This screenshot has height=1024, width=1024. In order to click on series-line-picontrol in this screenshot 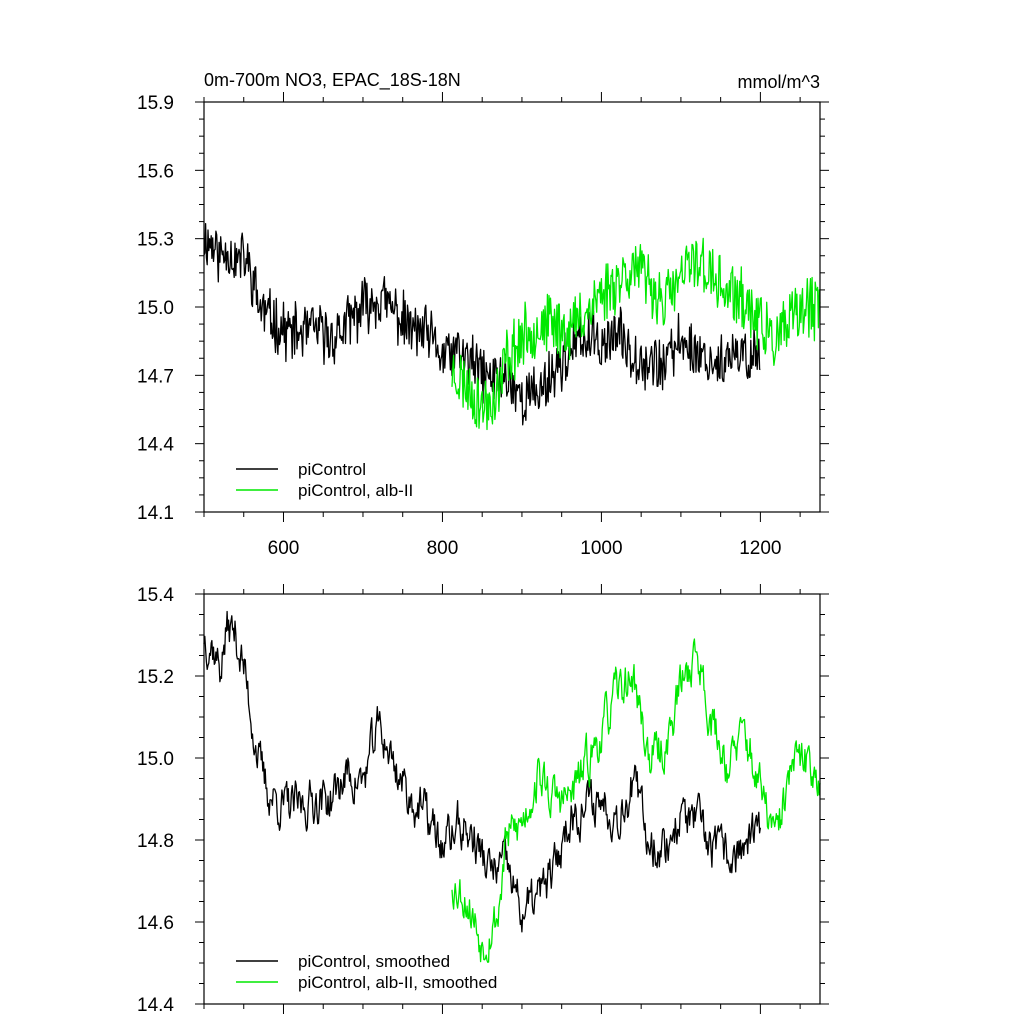, I will do `click(482, 324)`.